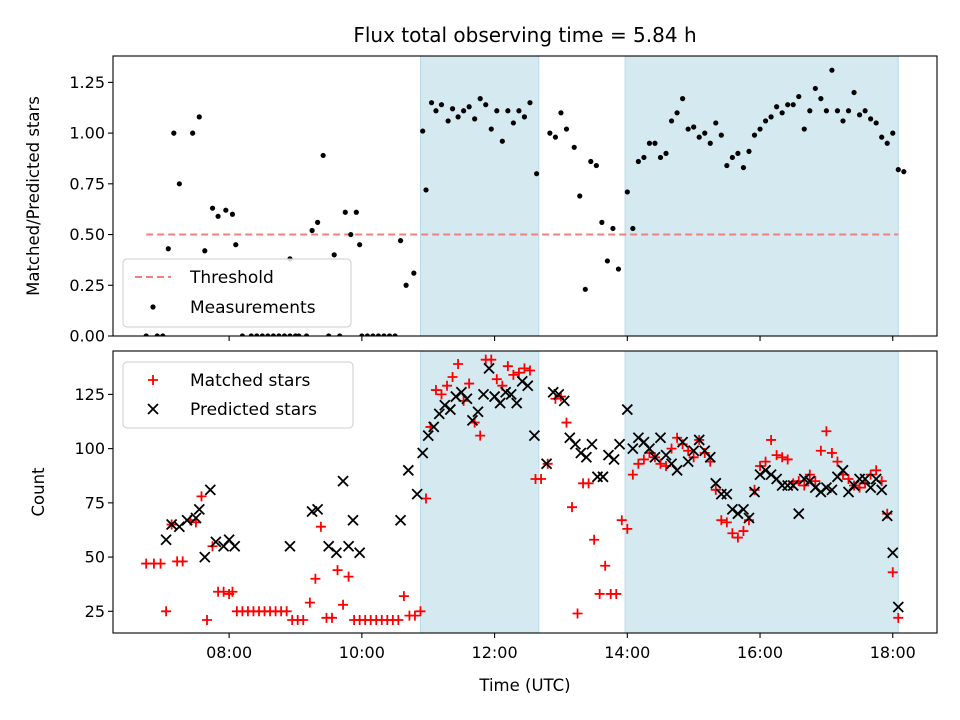  What do you see at coordinates (479, 492) in the screenshot?
I see `observing-window-band` at bounding box center [479, 492].